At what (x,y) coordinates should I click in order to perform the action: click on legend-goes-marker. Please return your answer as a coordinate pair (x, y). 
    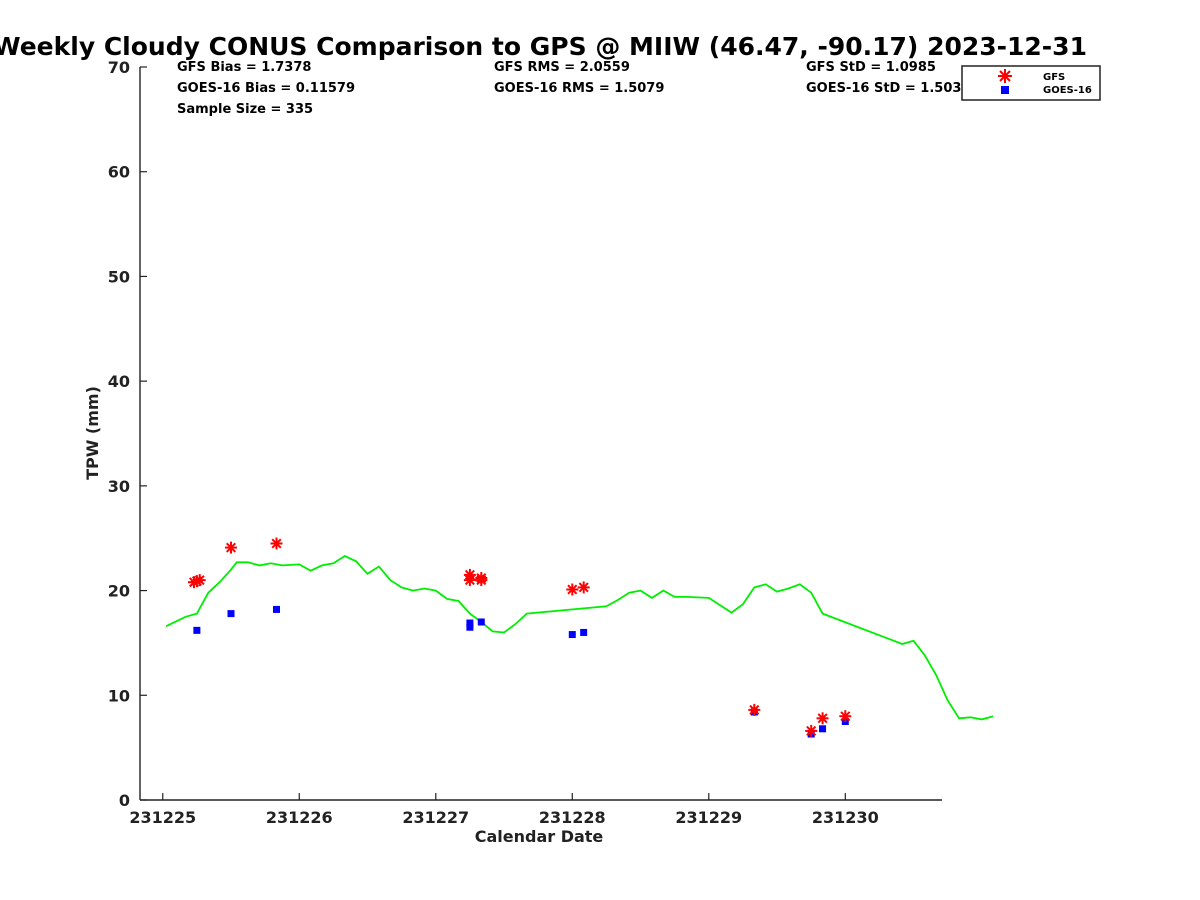
    Looking at the image, I should click on (1005, 90).